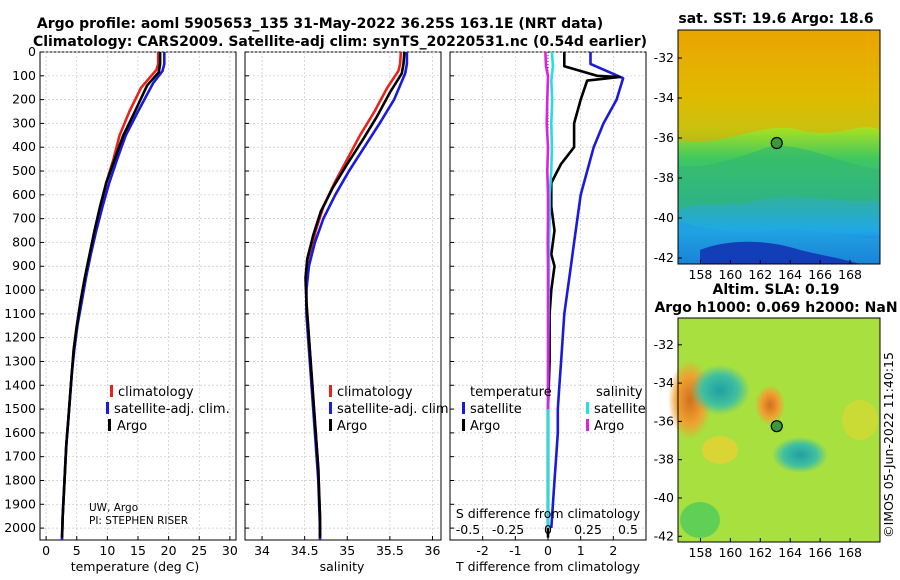  What do you see at coordinates (135, 566) in the screenshot?
I see `temperature-axis-label: temperature (deg C)` at bounding box center [135, 566].